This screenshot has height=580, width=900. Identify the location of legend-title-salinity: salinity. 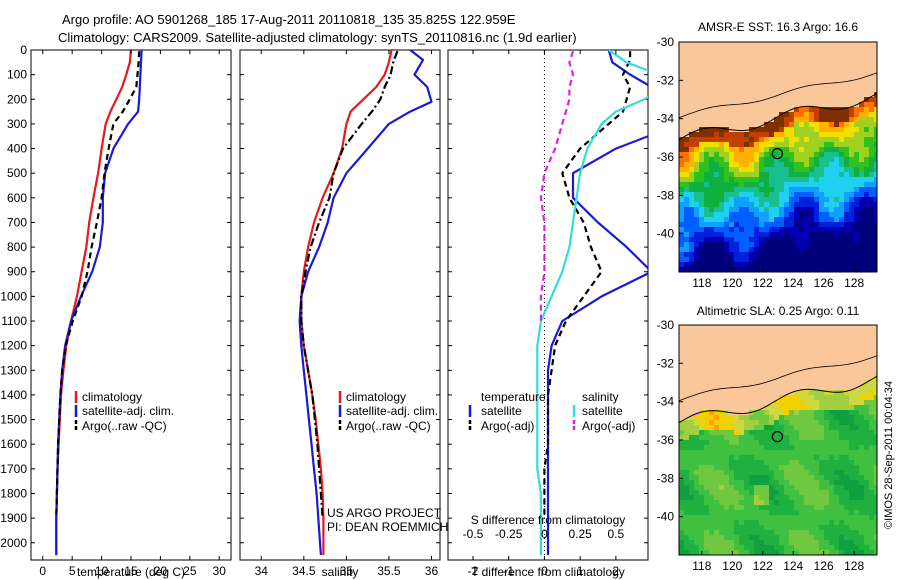
(600, 397).